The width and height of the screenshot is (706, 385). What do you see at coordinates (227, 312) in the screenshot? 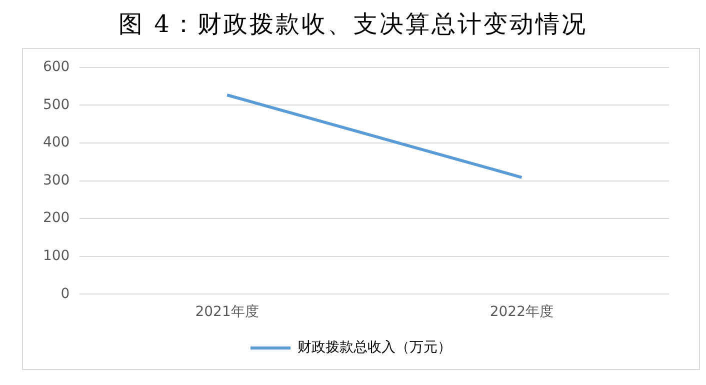
I see `x-tick-label: 2021年度` at bounding box center [227, 312].